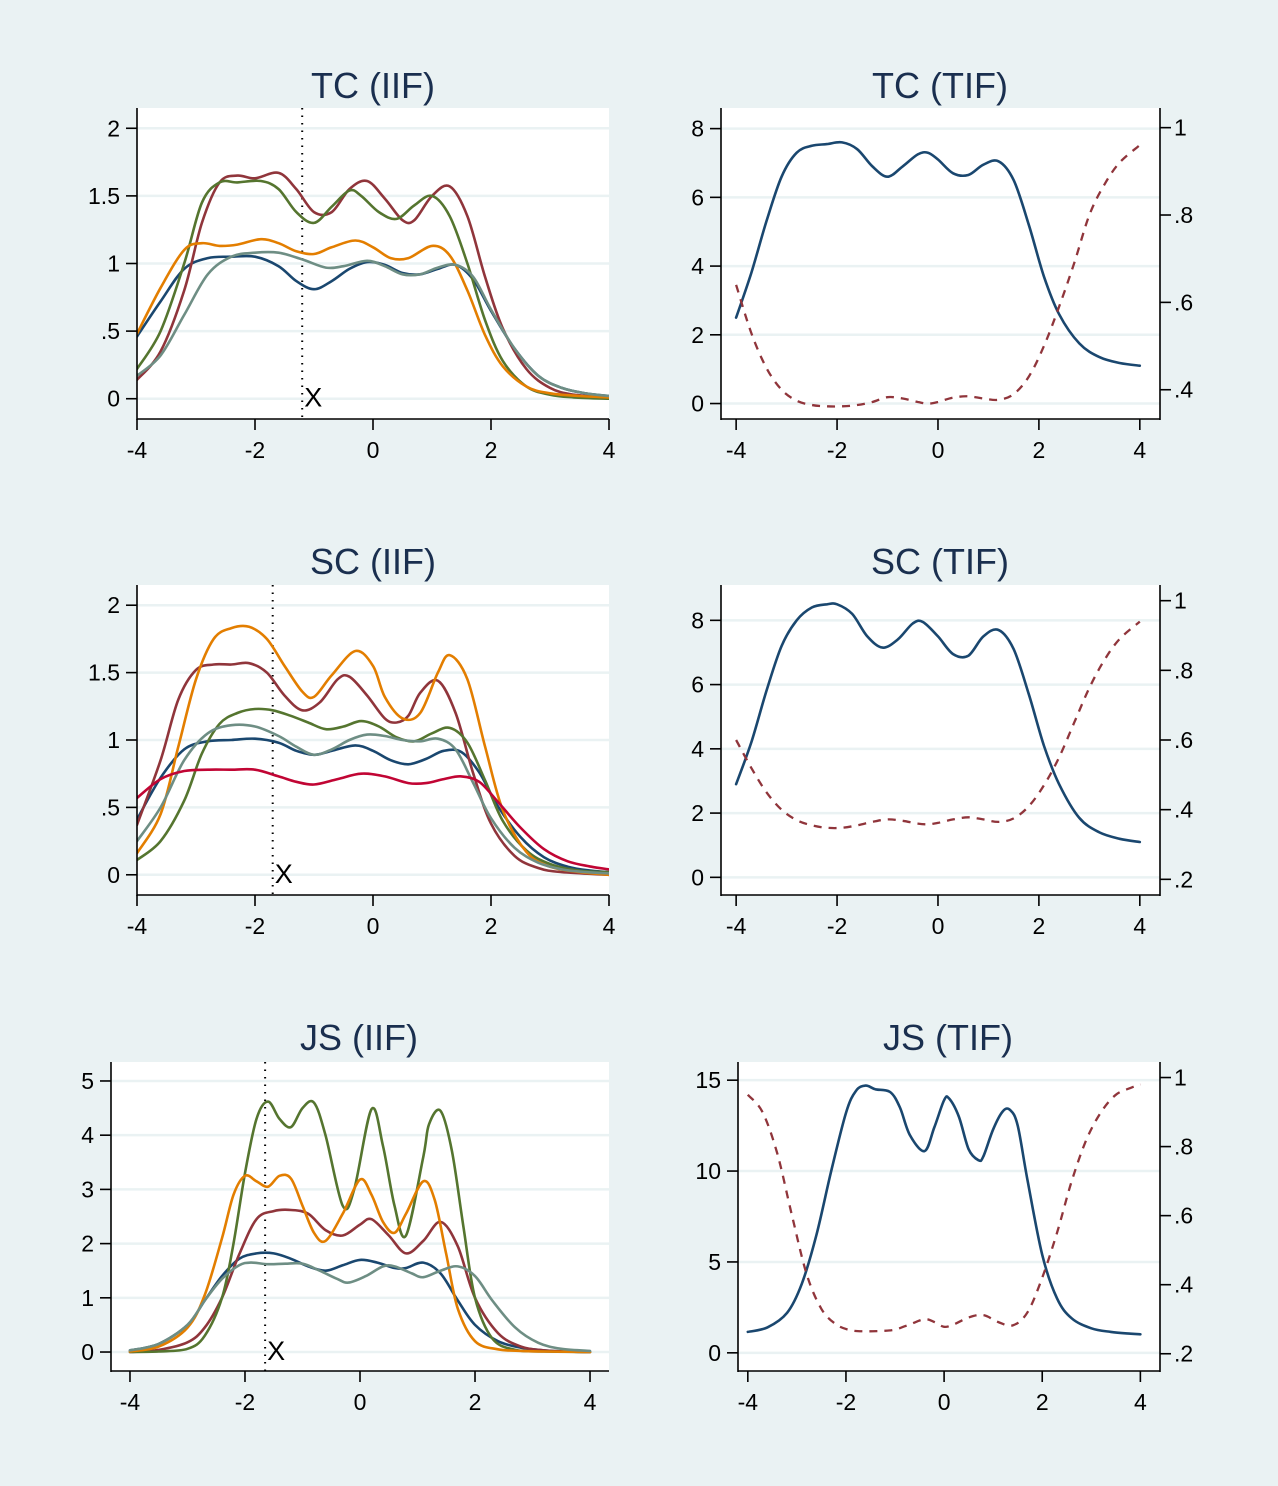 This screenshot has width=1278, height=1486. I want to click on panel-title: TC (TIF), so click(940, 85).